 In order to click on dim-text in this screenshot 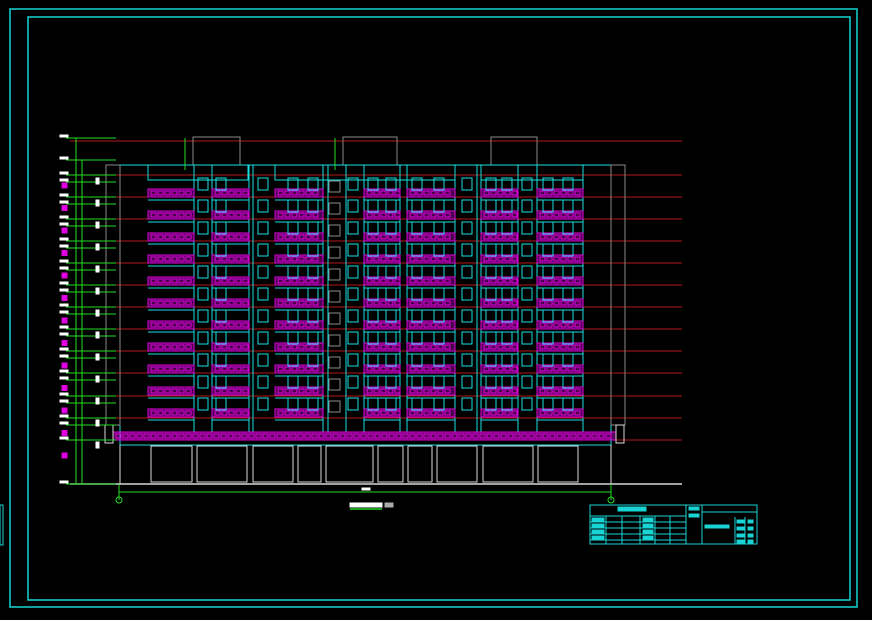, I will do `click(97, 335)`.